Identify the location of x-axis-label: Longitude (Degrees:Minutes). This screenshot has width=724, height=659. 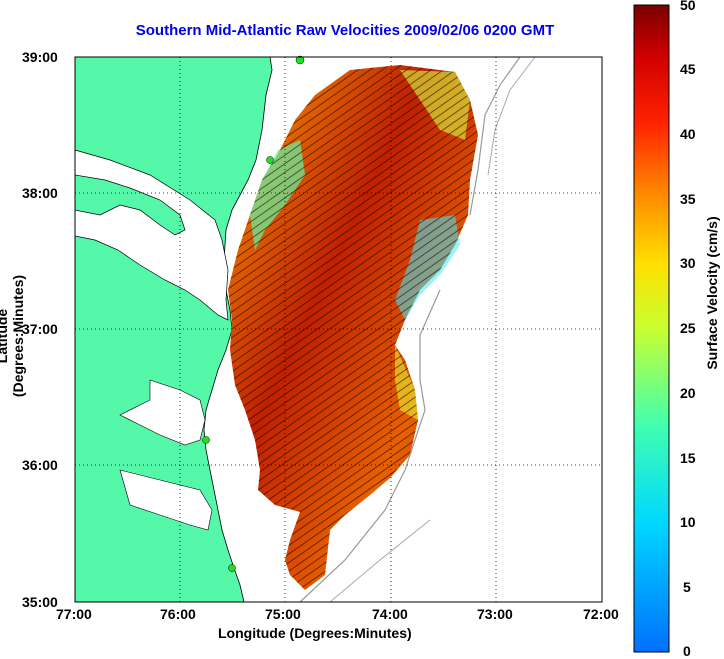
(315, 633).